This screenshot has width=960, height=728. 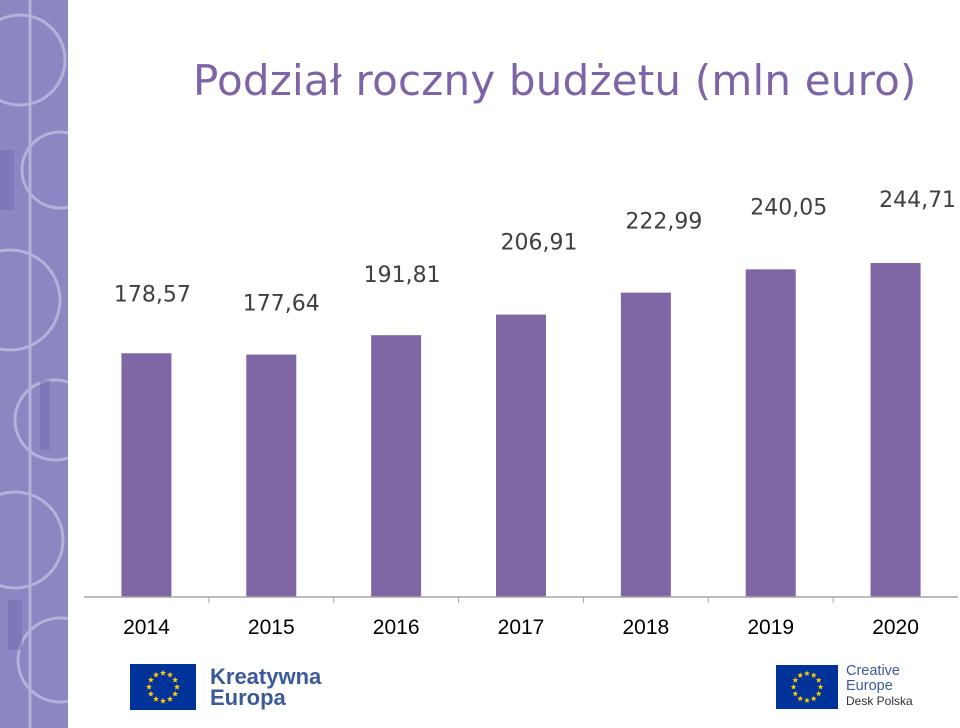 I want to click on creative-europe-text: Creative Europe Desk Polska, so click(x=879, y=686).